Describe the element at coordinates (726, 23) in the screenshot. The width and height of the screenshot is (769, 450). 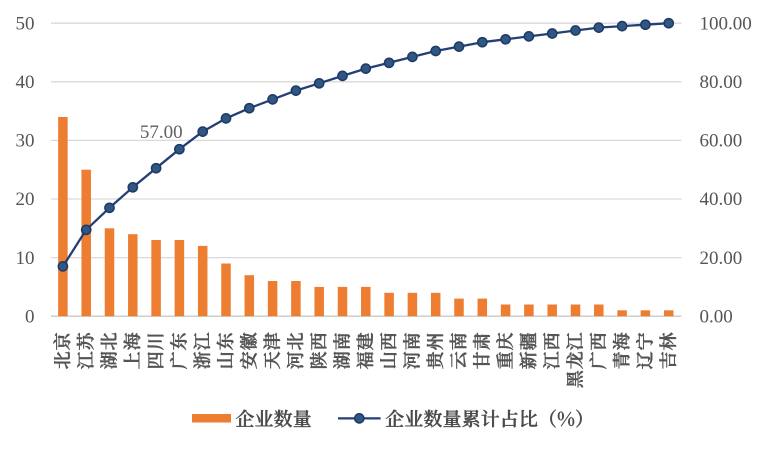
I see `svg-text: 100.00` at that location.